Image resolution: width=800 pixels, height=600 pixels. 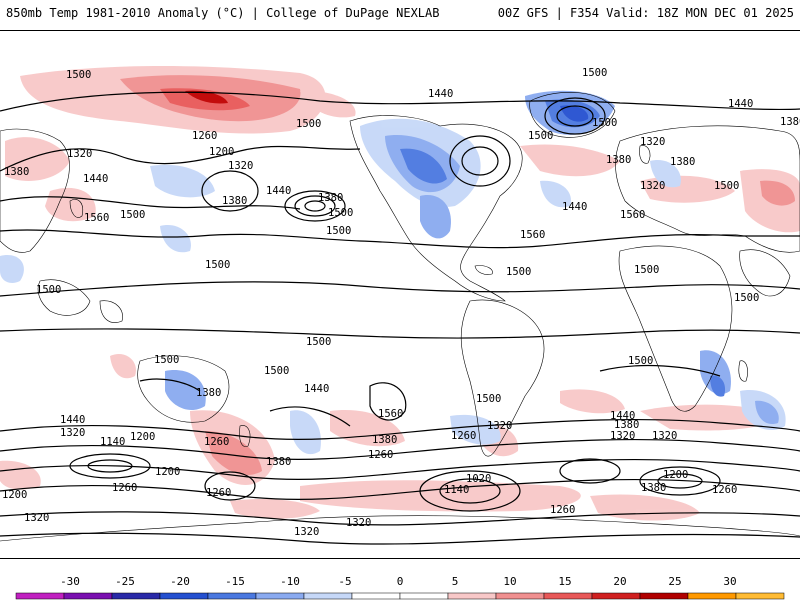 I want to click on colorbar-tick-label: -5, so click(x=344, y=581).